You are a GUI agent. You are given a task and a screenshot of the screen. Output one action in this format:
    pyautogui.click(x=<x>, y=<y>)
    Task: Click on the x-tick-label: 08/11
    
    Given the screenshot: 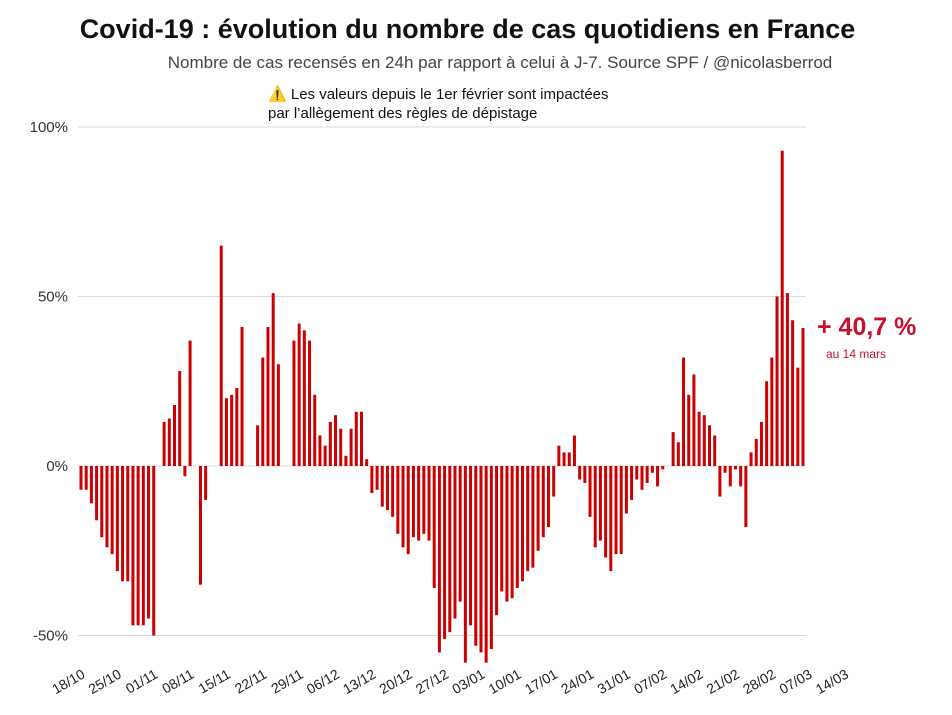 What is the action you would take?
    pyautogui.click(x=178, y=681)
    